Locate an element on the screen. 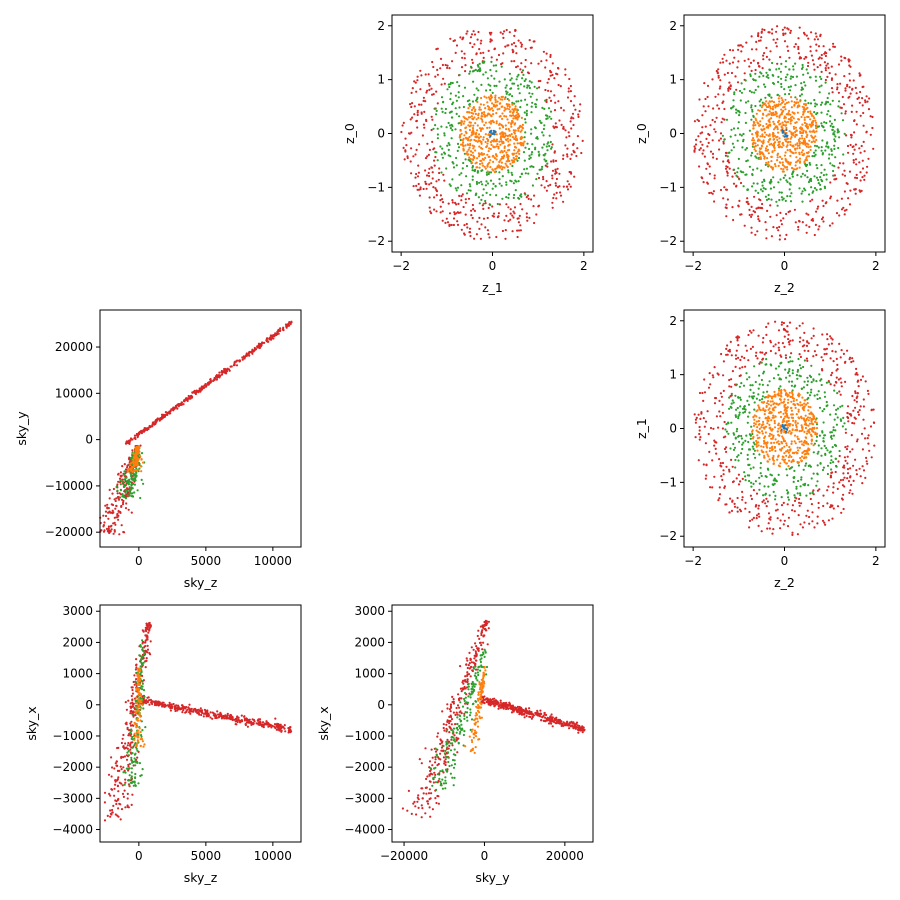  x-tick-label: −2 is located at coordinates (401, 266).